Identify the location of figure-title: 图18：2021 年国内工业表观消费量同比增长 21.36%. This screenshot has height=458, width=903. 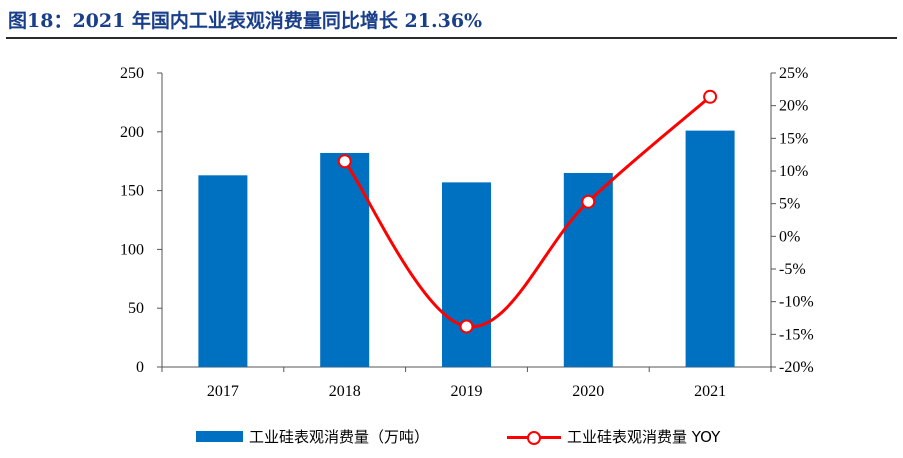
(245, 21).